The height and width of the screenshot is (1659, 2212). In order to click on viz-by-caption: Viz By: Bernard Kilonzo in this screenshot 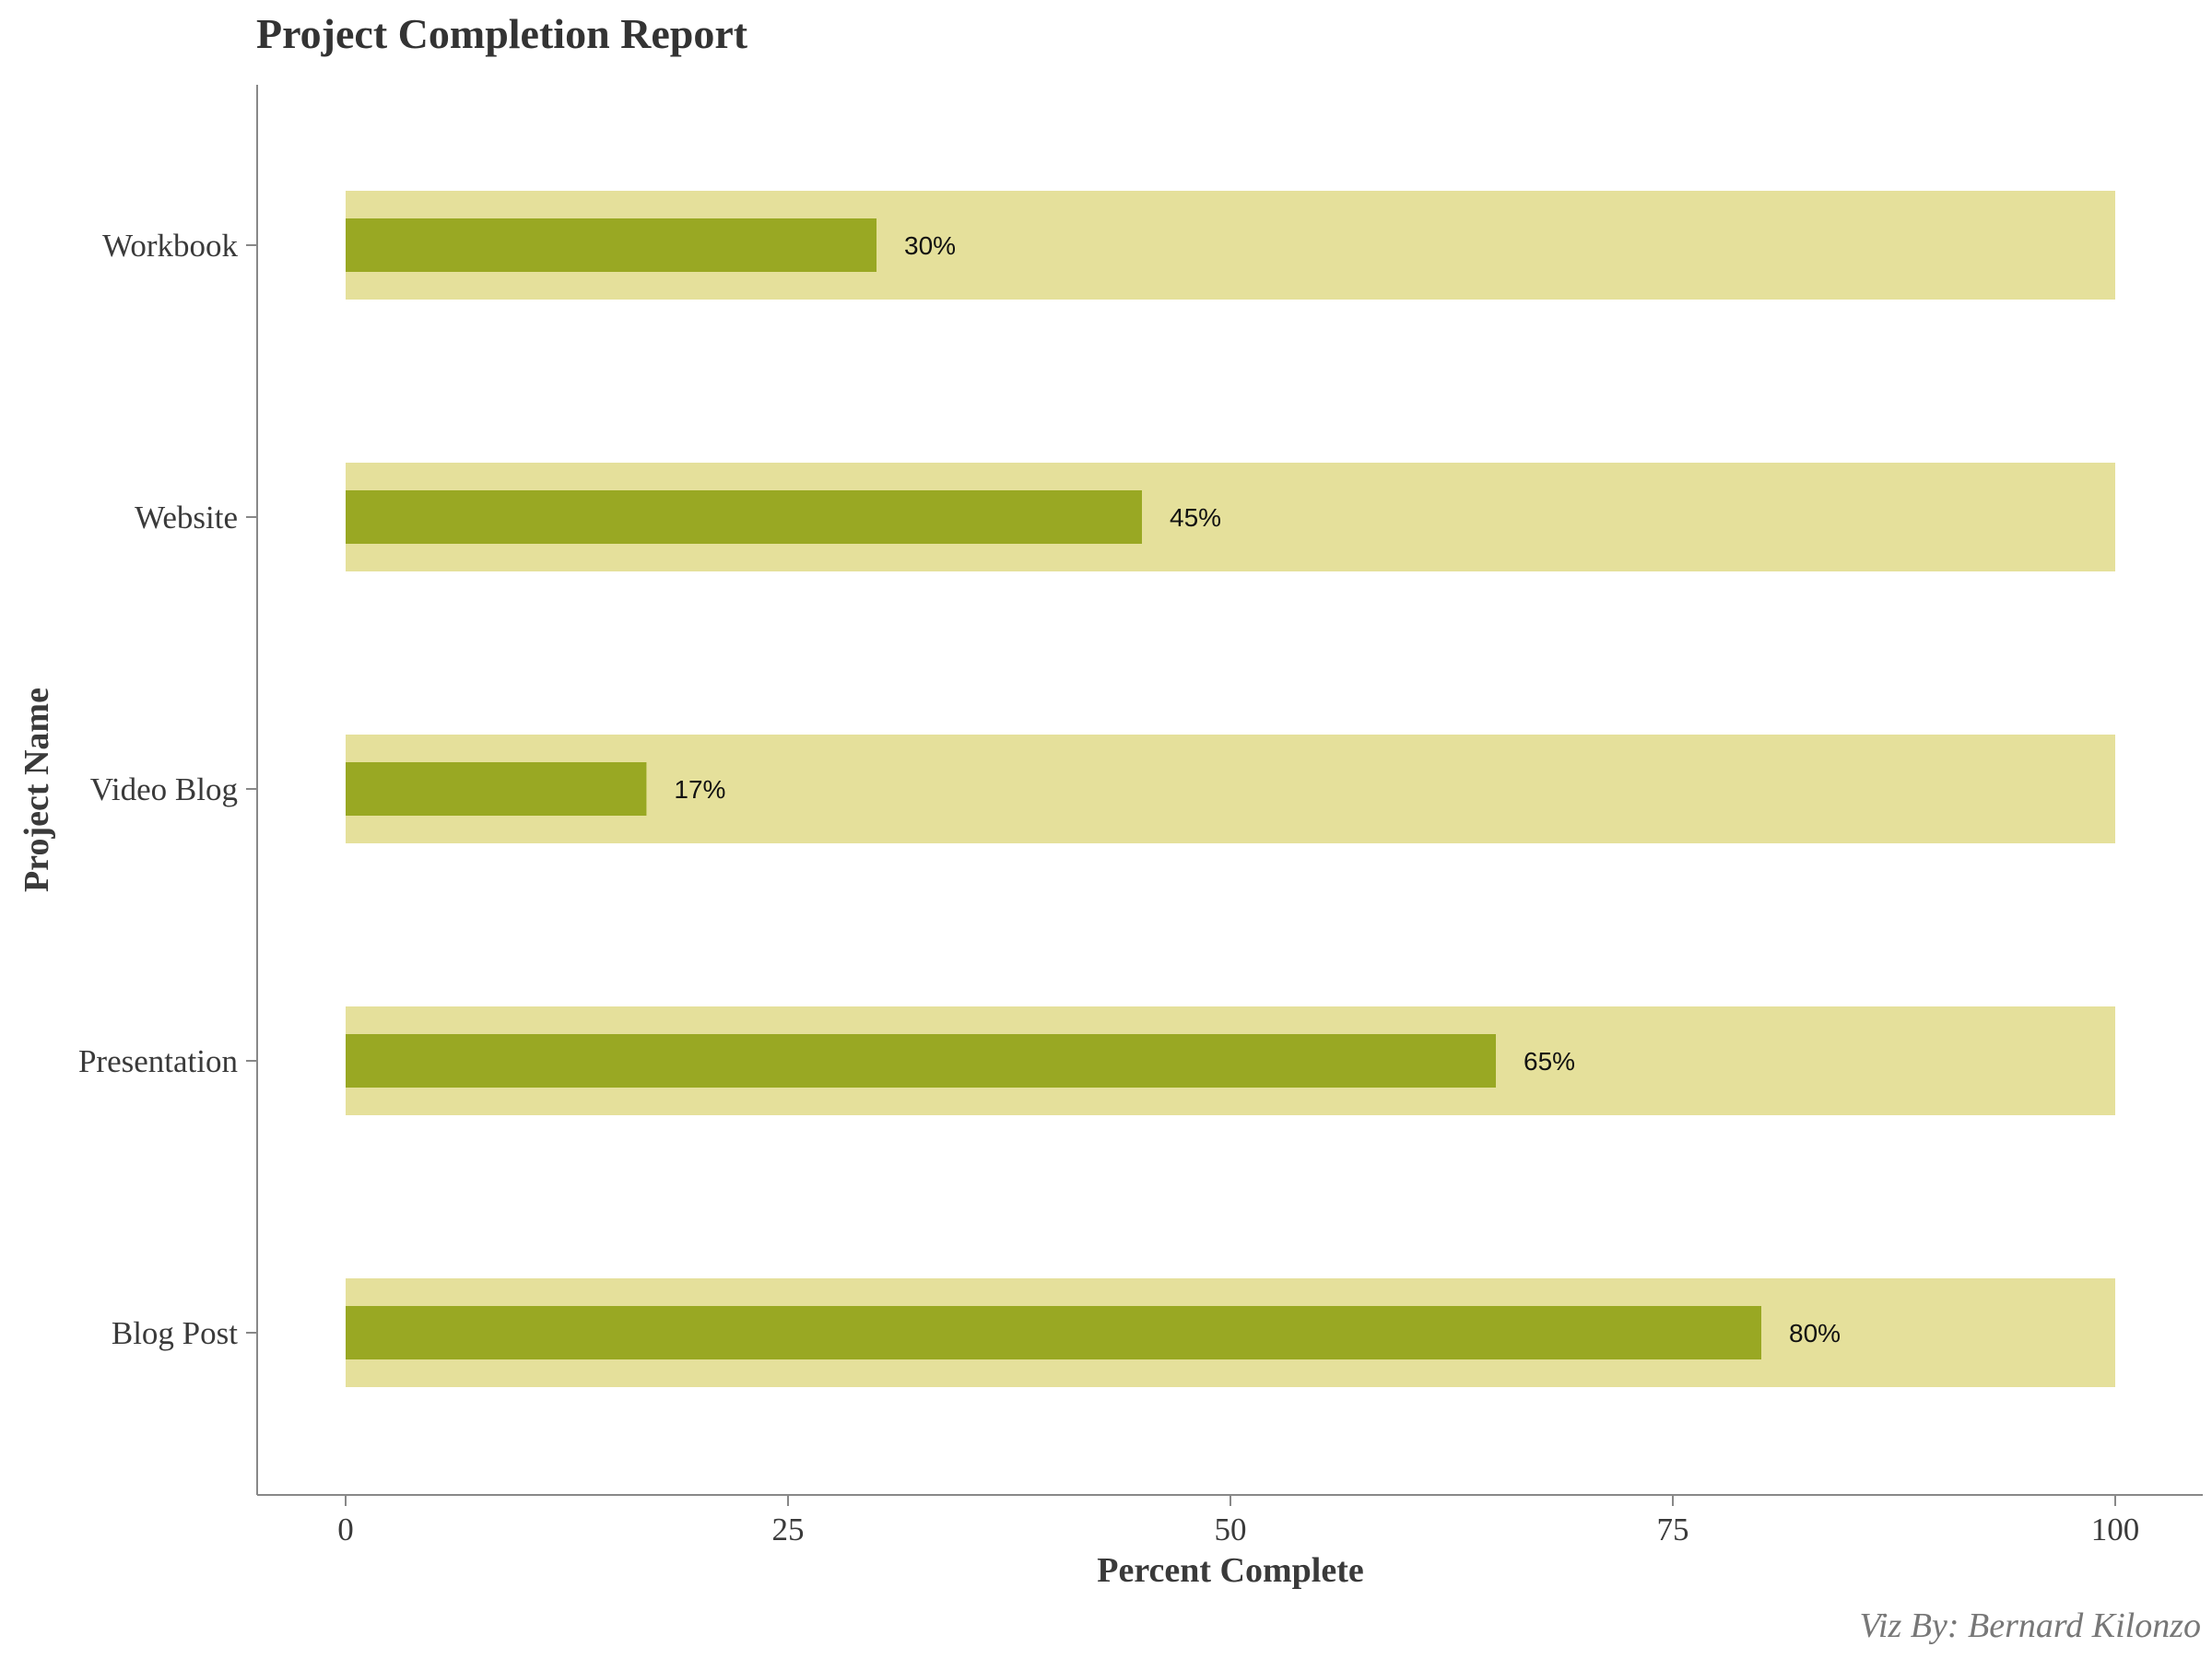, I will do `click(2030, 1625)`.